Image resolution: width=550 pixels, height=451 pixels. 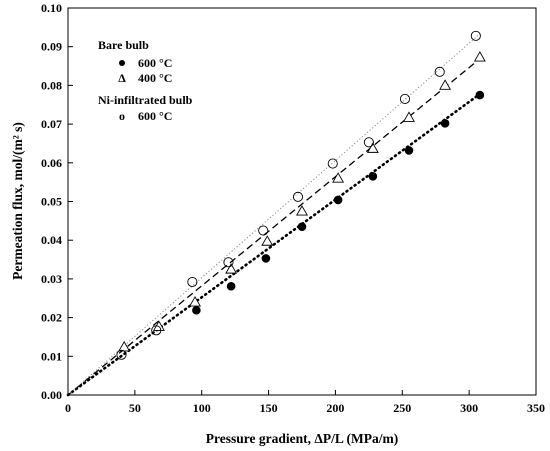 What do you see at coordinates (145, 100) in the screenshot?
I see `legend-group-ni-infiltrated-bulb: Ni-infiltrated bulb` at bounding box center [145, 100].